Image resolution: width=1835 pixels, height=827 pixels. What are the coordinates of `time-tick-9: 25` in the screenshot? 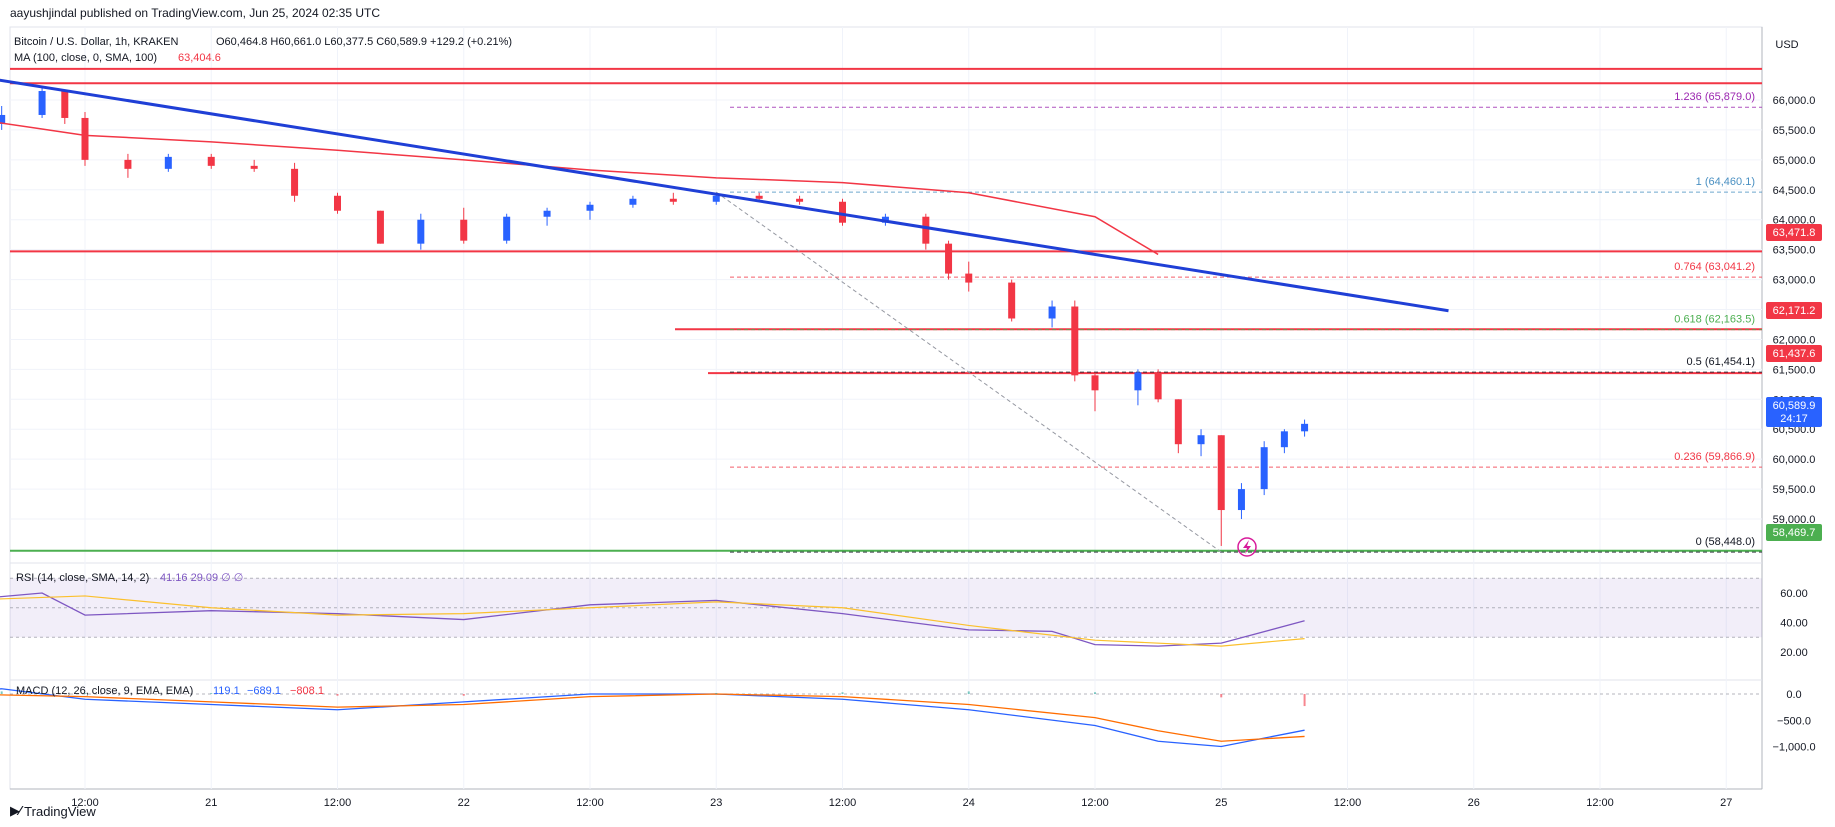 It's located at (1221, 803).